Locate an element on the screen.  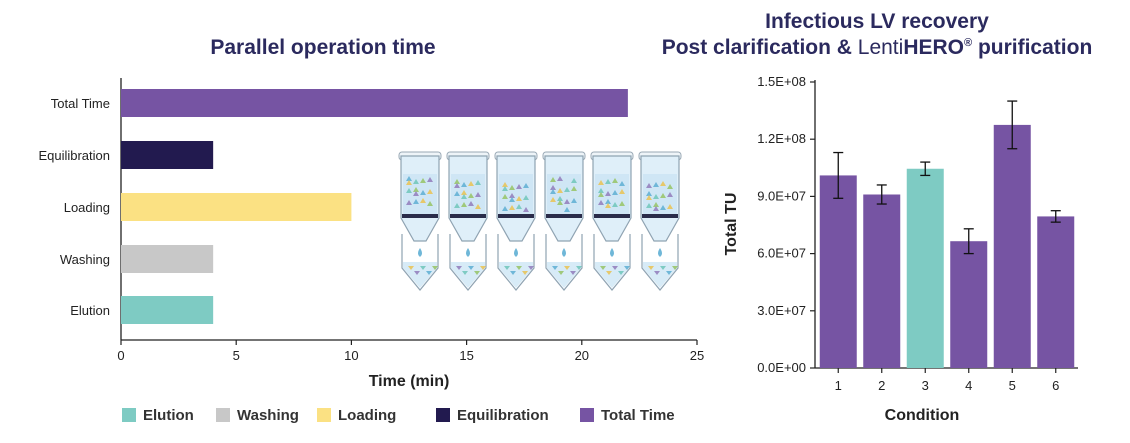
y-tick-label: Total Time is located at coordinates (80, 103).